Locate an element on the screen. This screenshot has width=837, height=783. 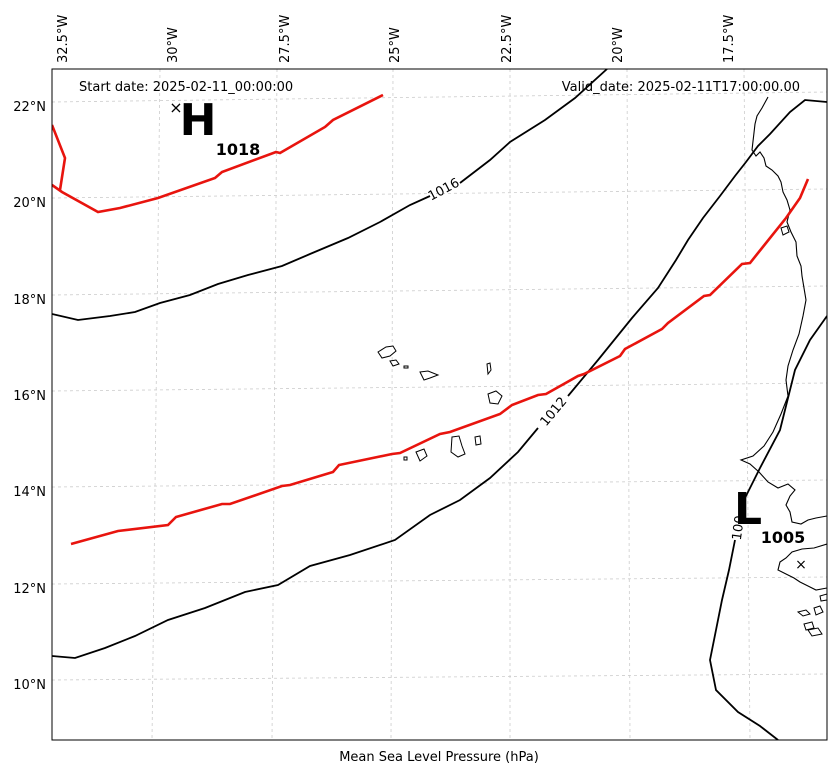
start-date-label: Start date: 2025-02-11_00:00:00 is located at coordinates (186, 87).